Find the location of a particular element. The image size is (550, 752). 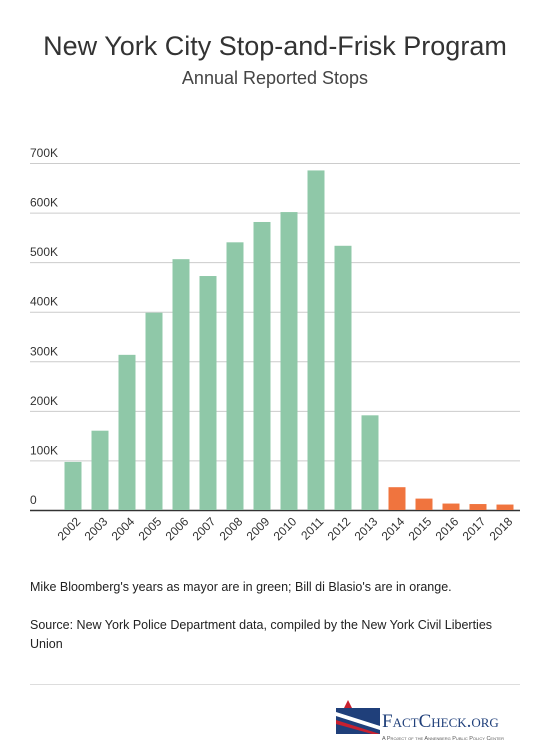

y-tick-label: 100K is located at coordinates (44, 450).